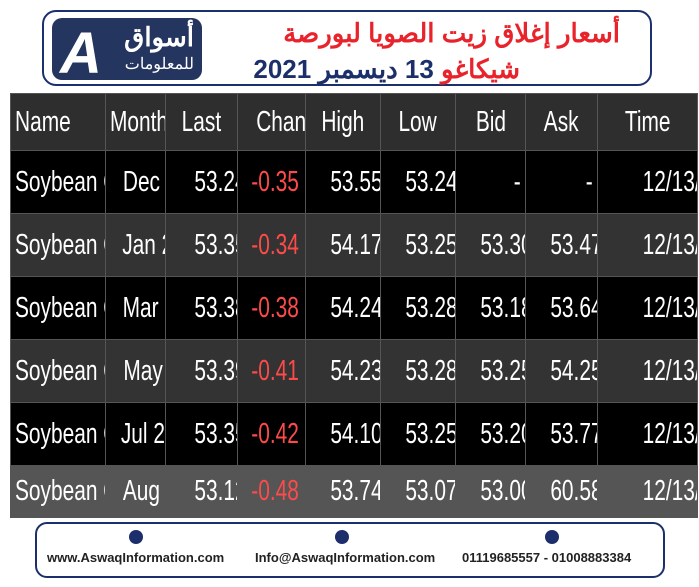 Image resolution: width=699 pixels, height=587 pixels. I want to click on cell-text: 54.10, so click(355, 433).